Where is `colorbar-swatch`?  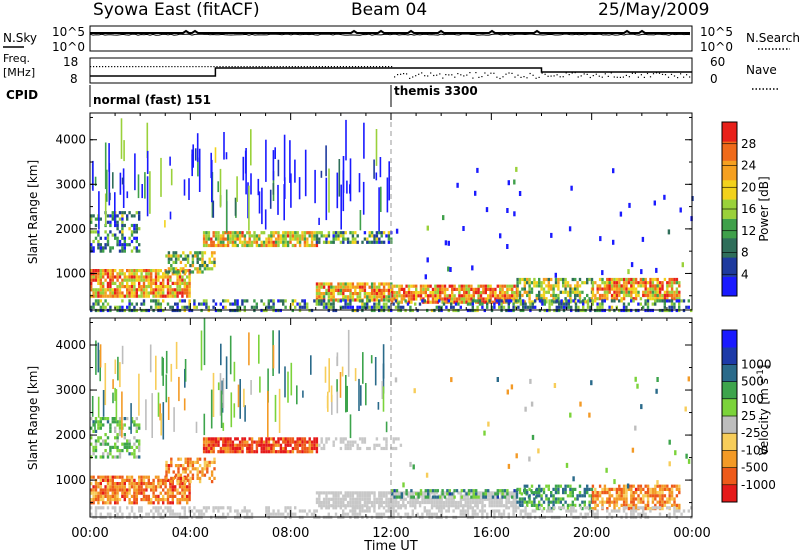 colorbar-swatch is located at coordinates (729, 286).